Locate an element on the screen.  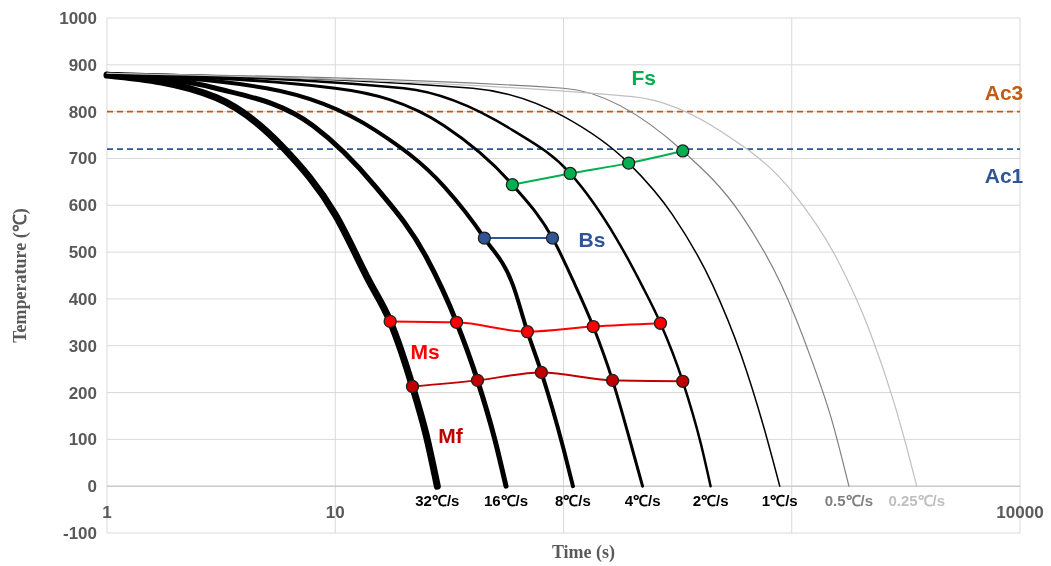
y-tick-label: 700 is located at coordinates (82, 159).